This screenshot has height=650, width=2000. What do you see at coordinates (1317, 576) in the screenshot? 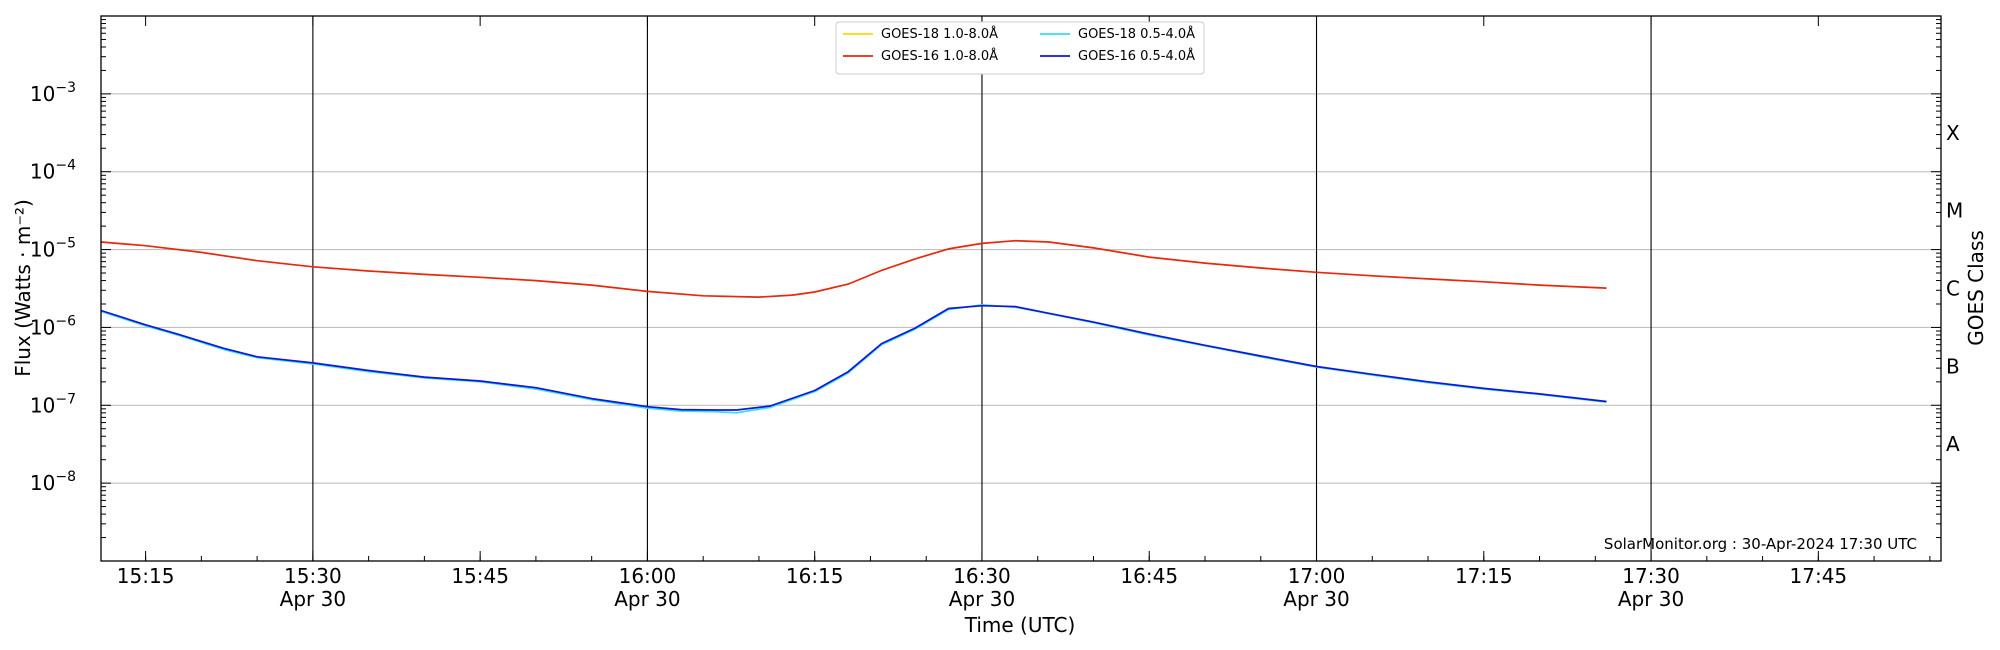
I see `x-tick-label: 17:00` at bounding box center [1317, 576].